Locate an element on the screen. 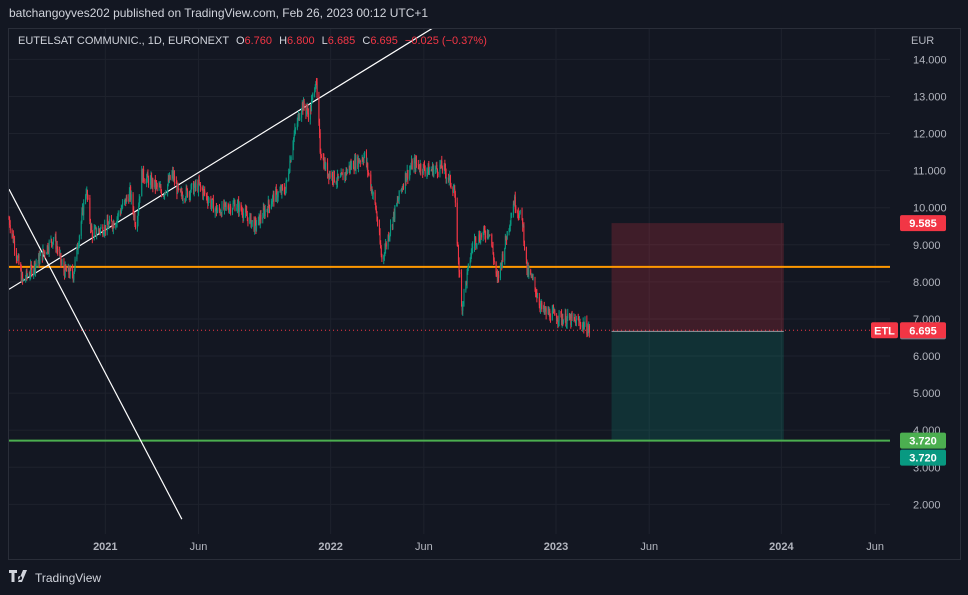 This screenshot has width=968, height=595. low-label: L is located at coordinates (324, 41).